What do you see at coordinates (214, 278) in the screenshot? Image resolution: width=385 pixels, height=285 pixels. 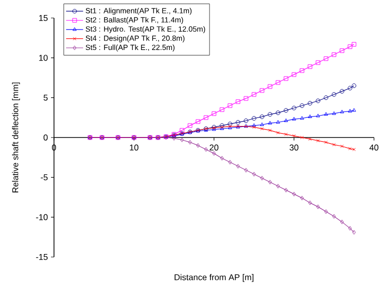 I see `x-axis-title: Distance from AP [m]` at bounding box center [214, 278].